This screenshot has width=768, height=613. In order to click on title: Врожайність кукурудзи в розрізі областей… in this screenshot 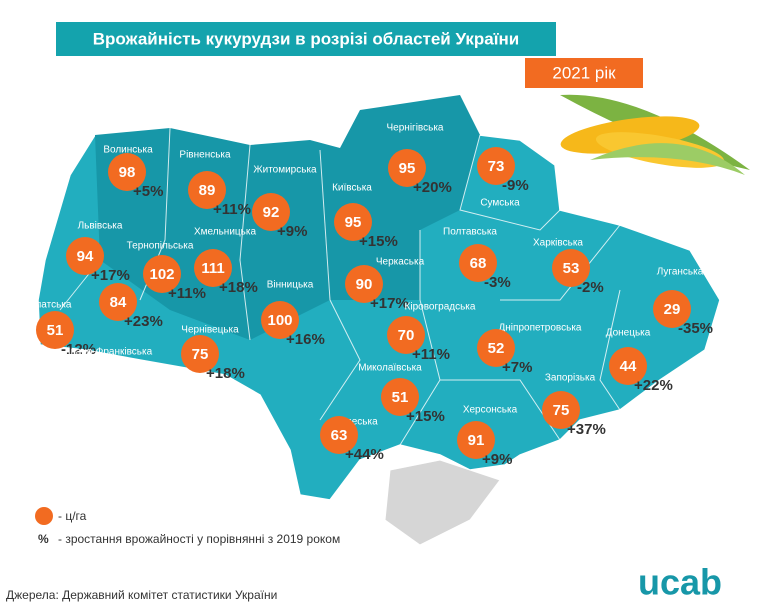, I will do `click(306, 38)`.